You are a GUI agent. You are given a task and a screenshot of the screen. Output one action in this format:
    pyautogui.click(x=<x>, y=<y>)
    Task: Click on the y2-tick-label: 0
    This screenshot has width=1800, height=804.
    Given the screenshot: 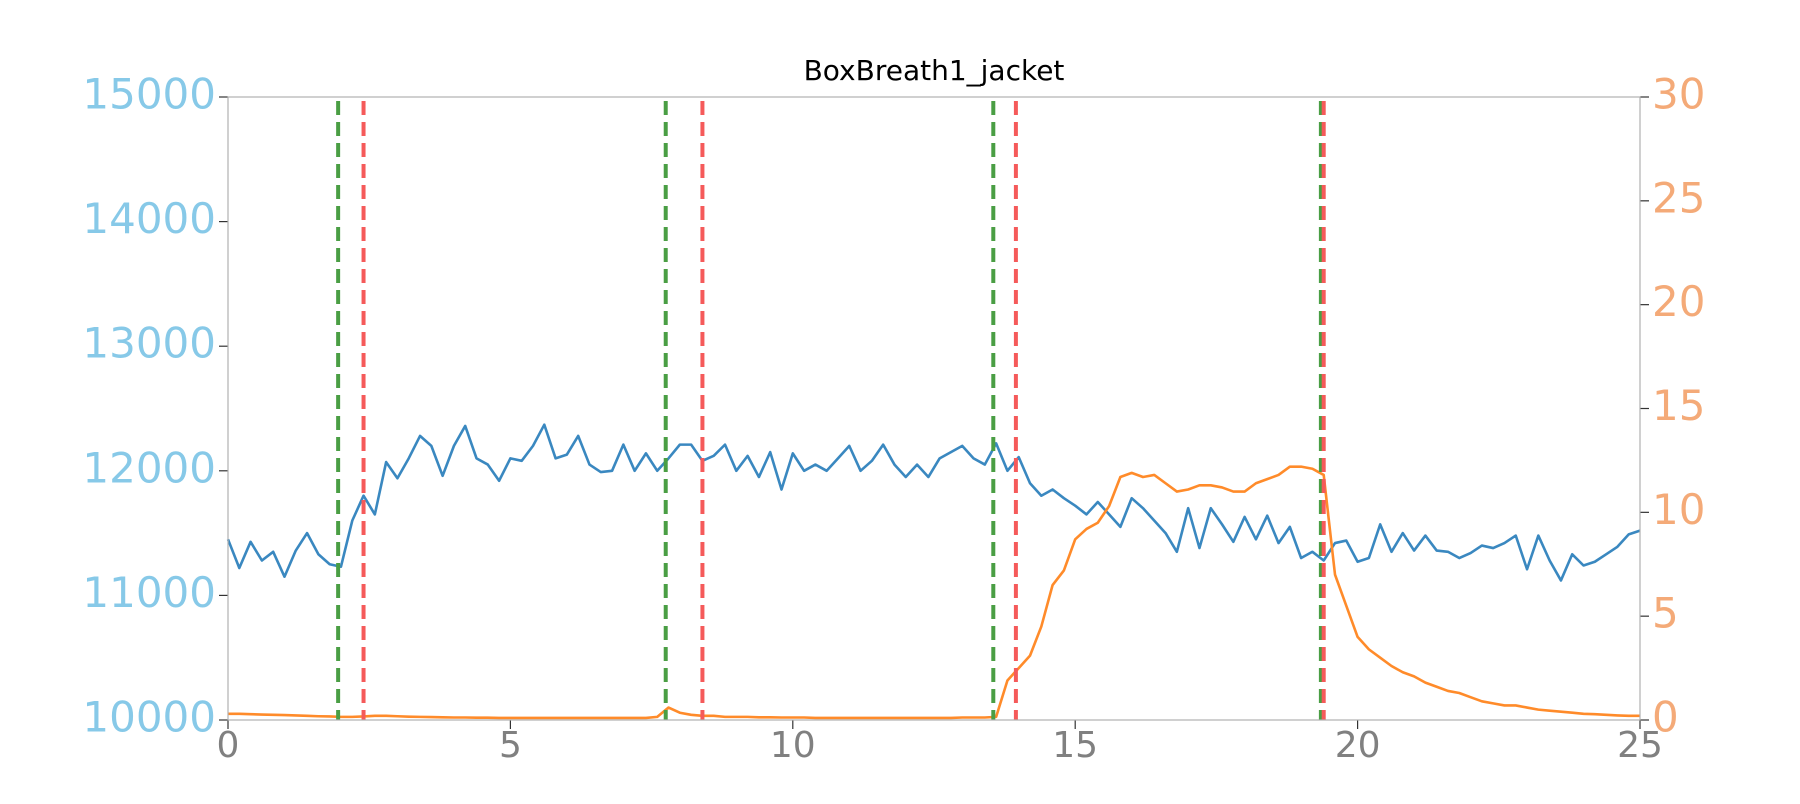 What is the action you would take?
    pyautogui.click(x=1665, y=717)
    